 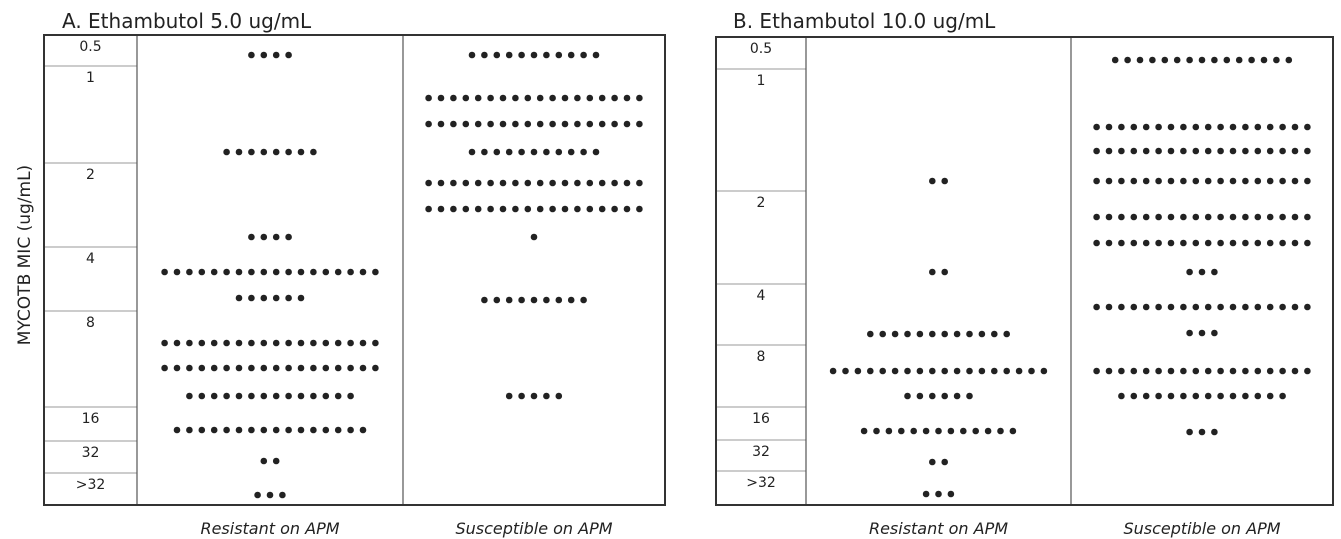 I want to click on y-axis-label: MYCOTB MIC (ug/mL), so click(x=25, y=255).